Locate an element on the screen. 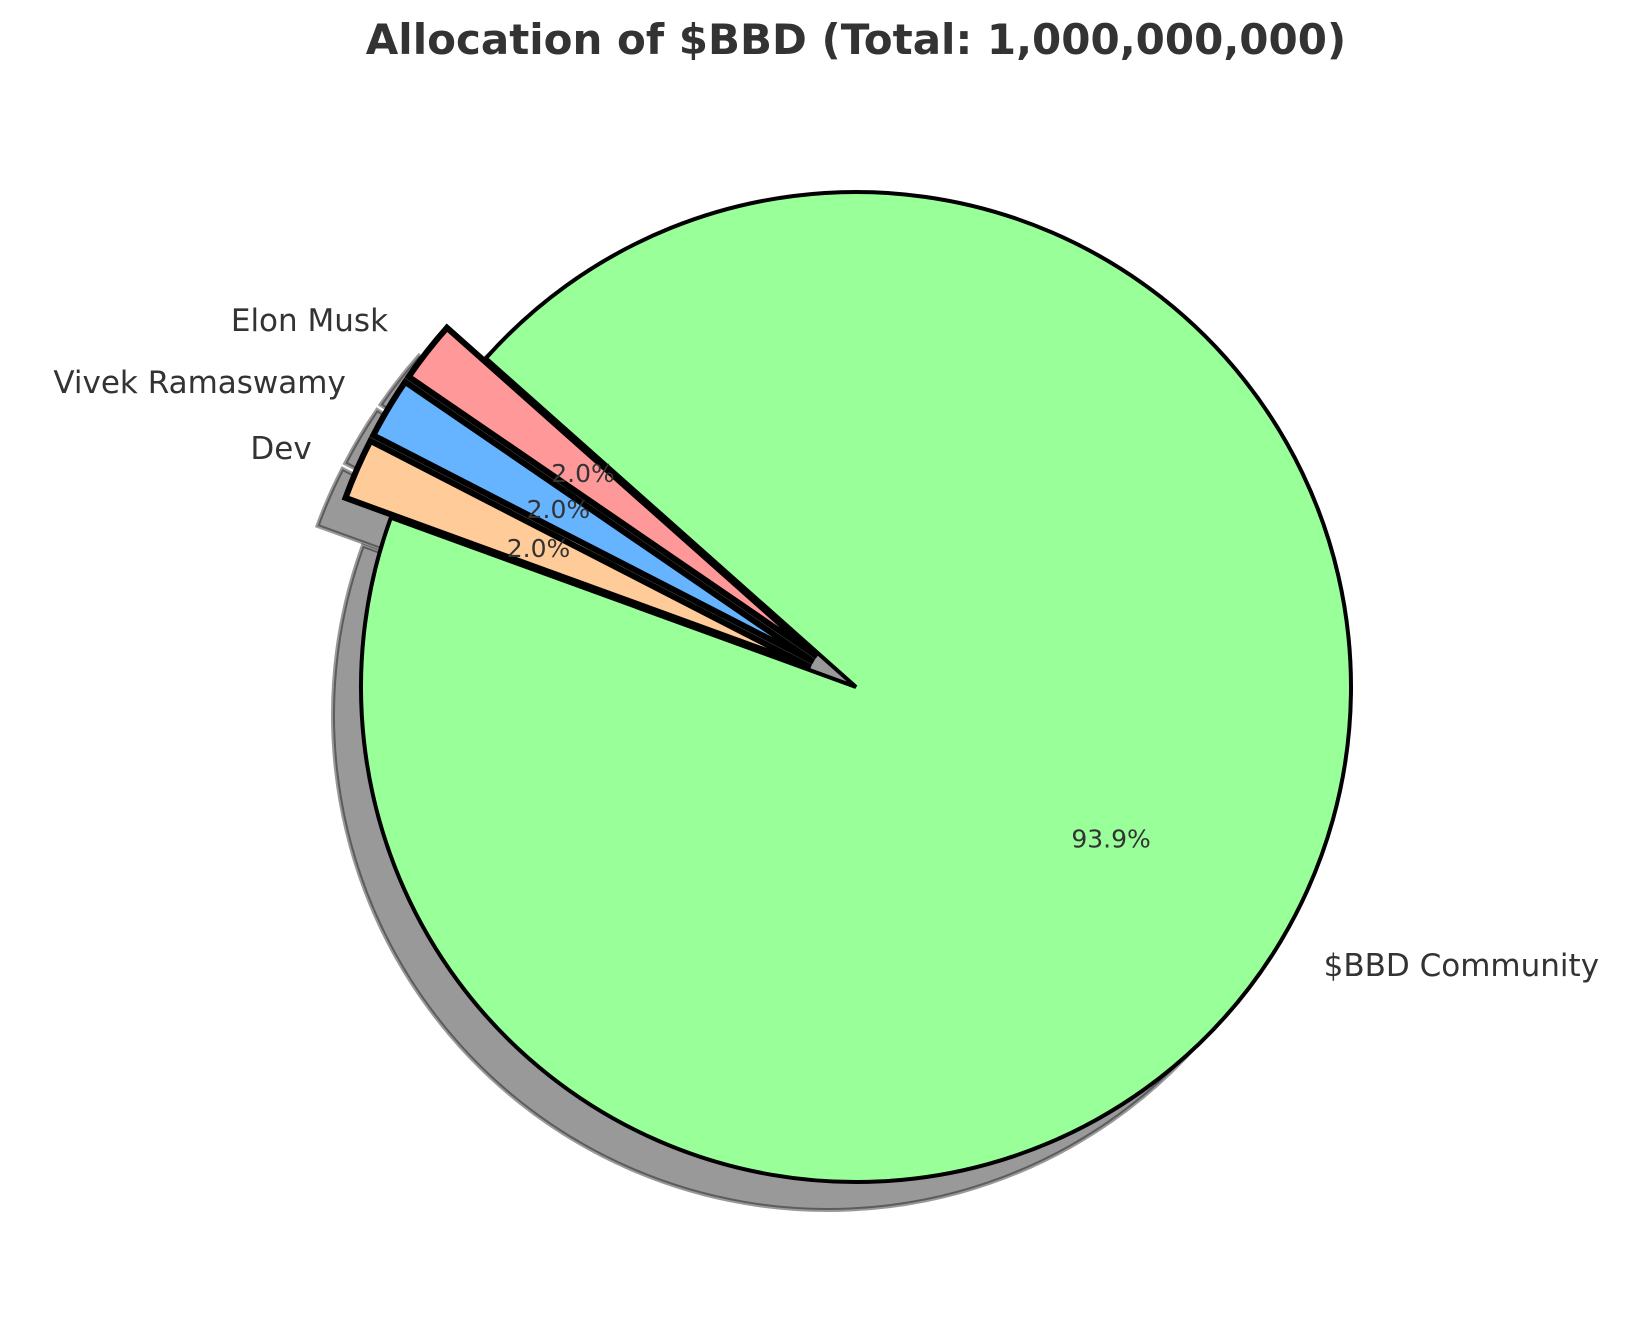  pct-label-dev: 2.0% is located at coordinates (539, 548).